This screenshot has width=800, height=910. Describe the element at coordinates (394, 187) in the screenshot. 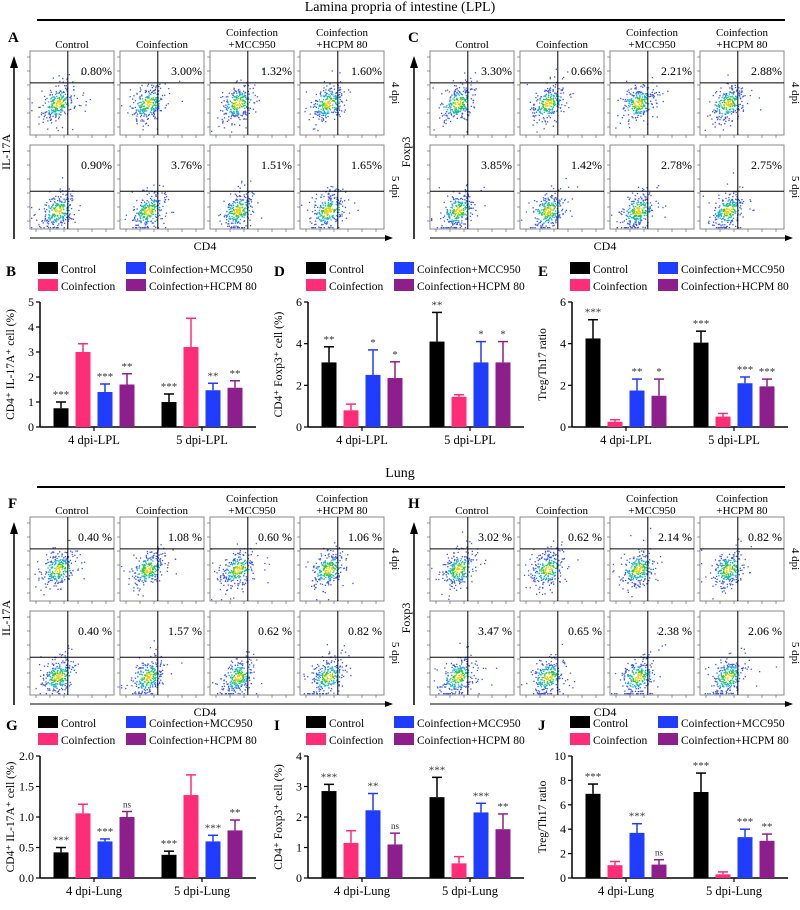

I see `row-label: 5 dpi` at that location.